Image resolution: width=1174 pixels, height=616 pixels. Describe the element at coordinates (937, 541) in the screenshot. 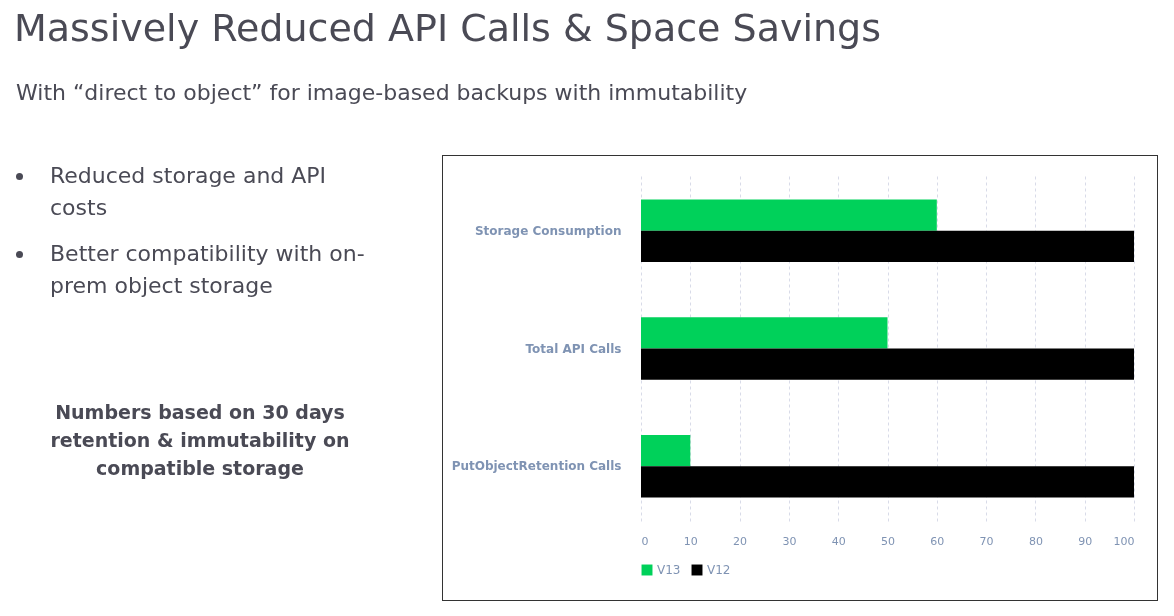

I see `x-tick-label: 60` at that location.